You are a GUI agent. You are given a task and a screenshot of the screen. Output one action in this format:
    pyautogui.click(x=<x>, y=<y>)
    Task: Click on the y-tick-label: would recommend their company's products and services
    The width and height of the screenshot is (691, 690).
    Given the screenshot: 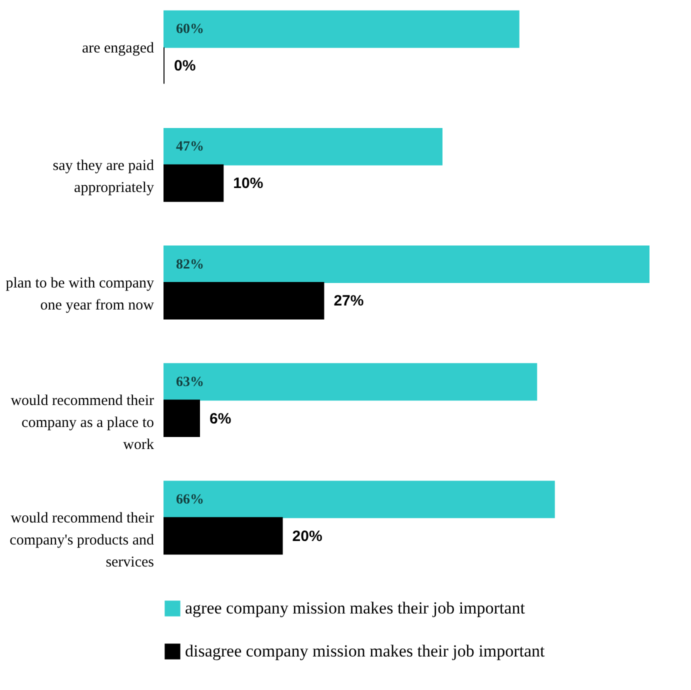 What is the action you would take?
    pyautogui.click(x=82, y=540)
    